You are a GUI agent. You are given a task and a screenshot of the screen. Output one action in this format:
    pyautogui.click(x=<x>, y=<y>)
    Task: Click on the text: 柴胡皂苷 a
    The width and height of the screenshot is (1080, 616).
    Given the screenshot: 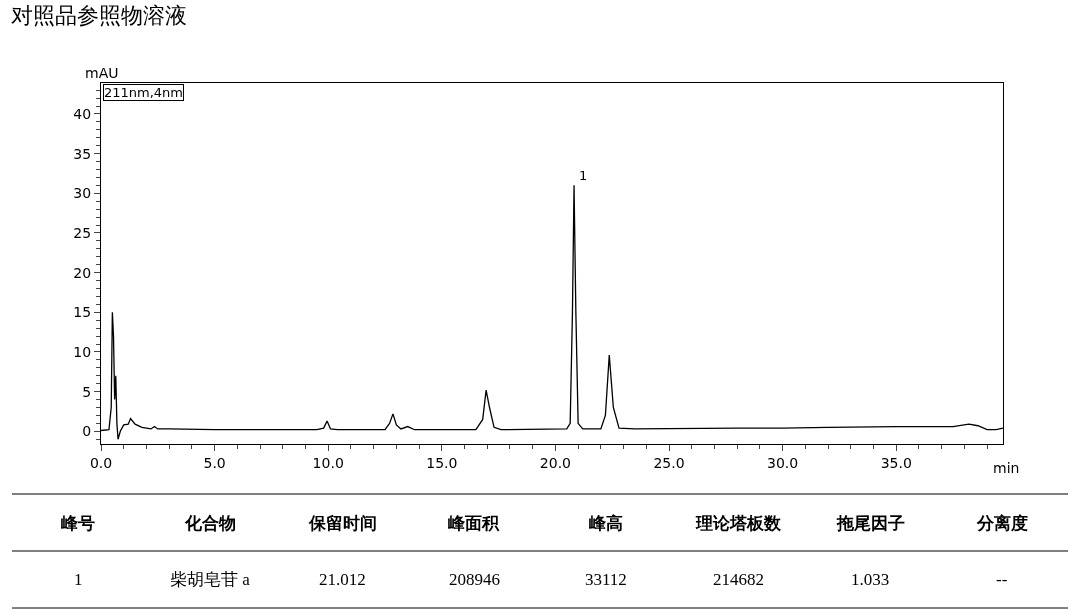 What is the action you would take?
    pyautogui.click(x=210, y=579)
    